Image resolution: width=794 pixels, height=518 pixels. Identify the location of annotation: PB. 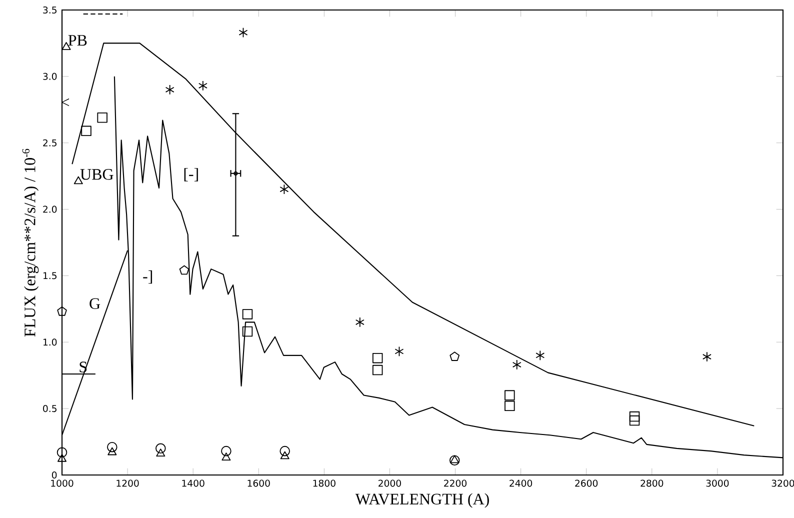
(77, 40).